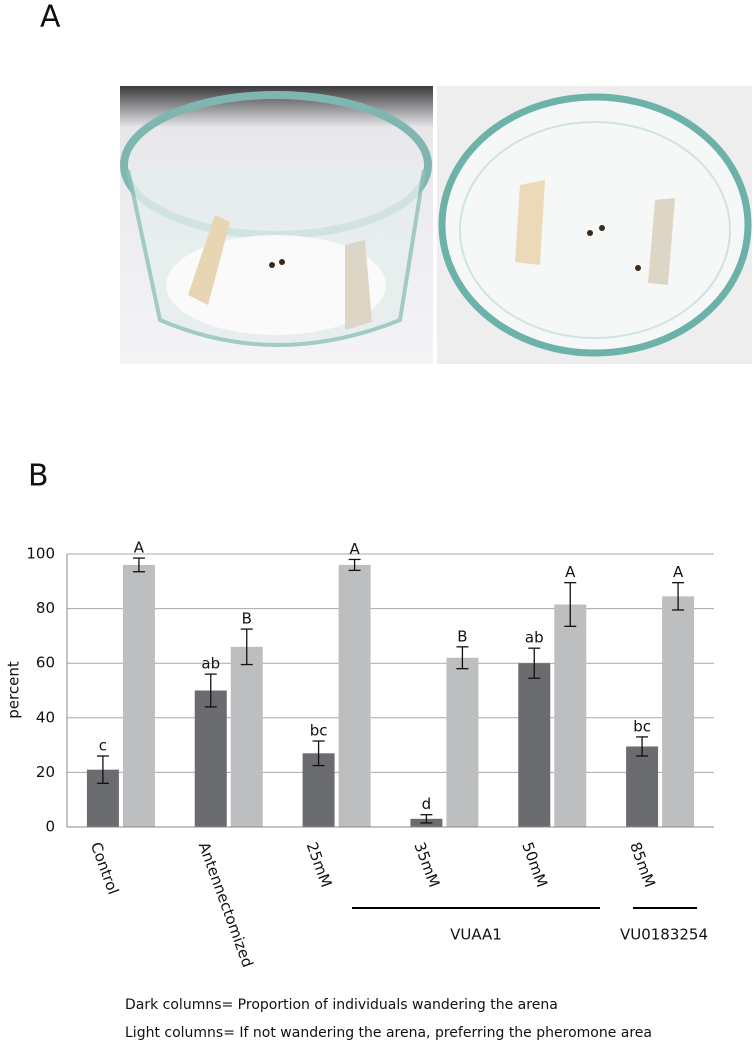  I want to click on y-tick-label: 40, so click(45, 717).